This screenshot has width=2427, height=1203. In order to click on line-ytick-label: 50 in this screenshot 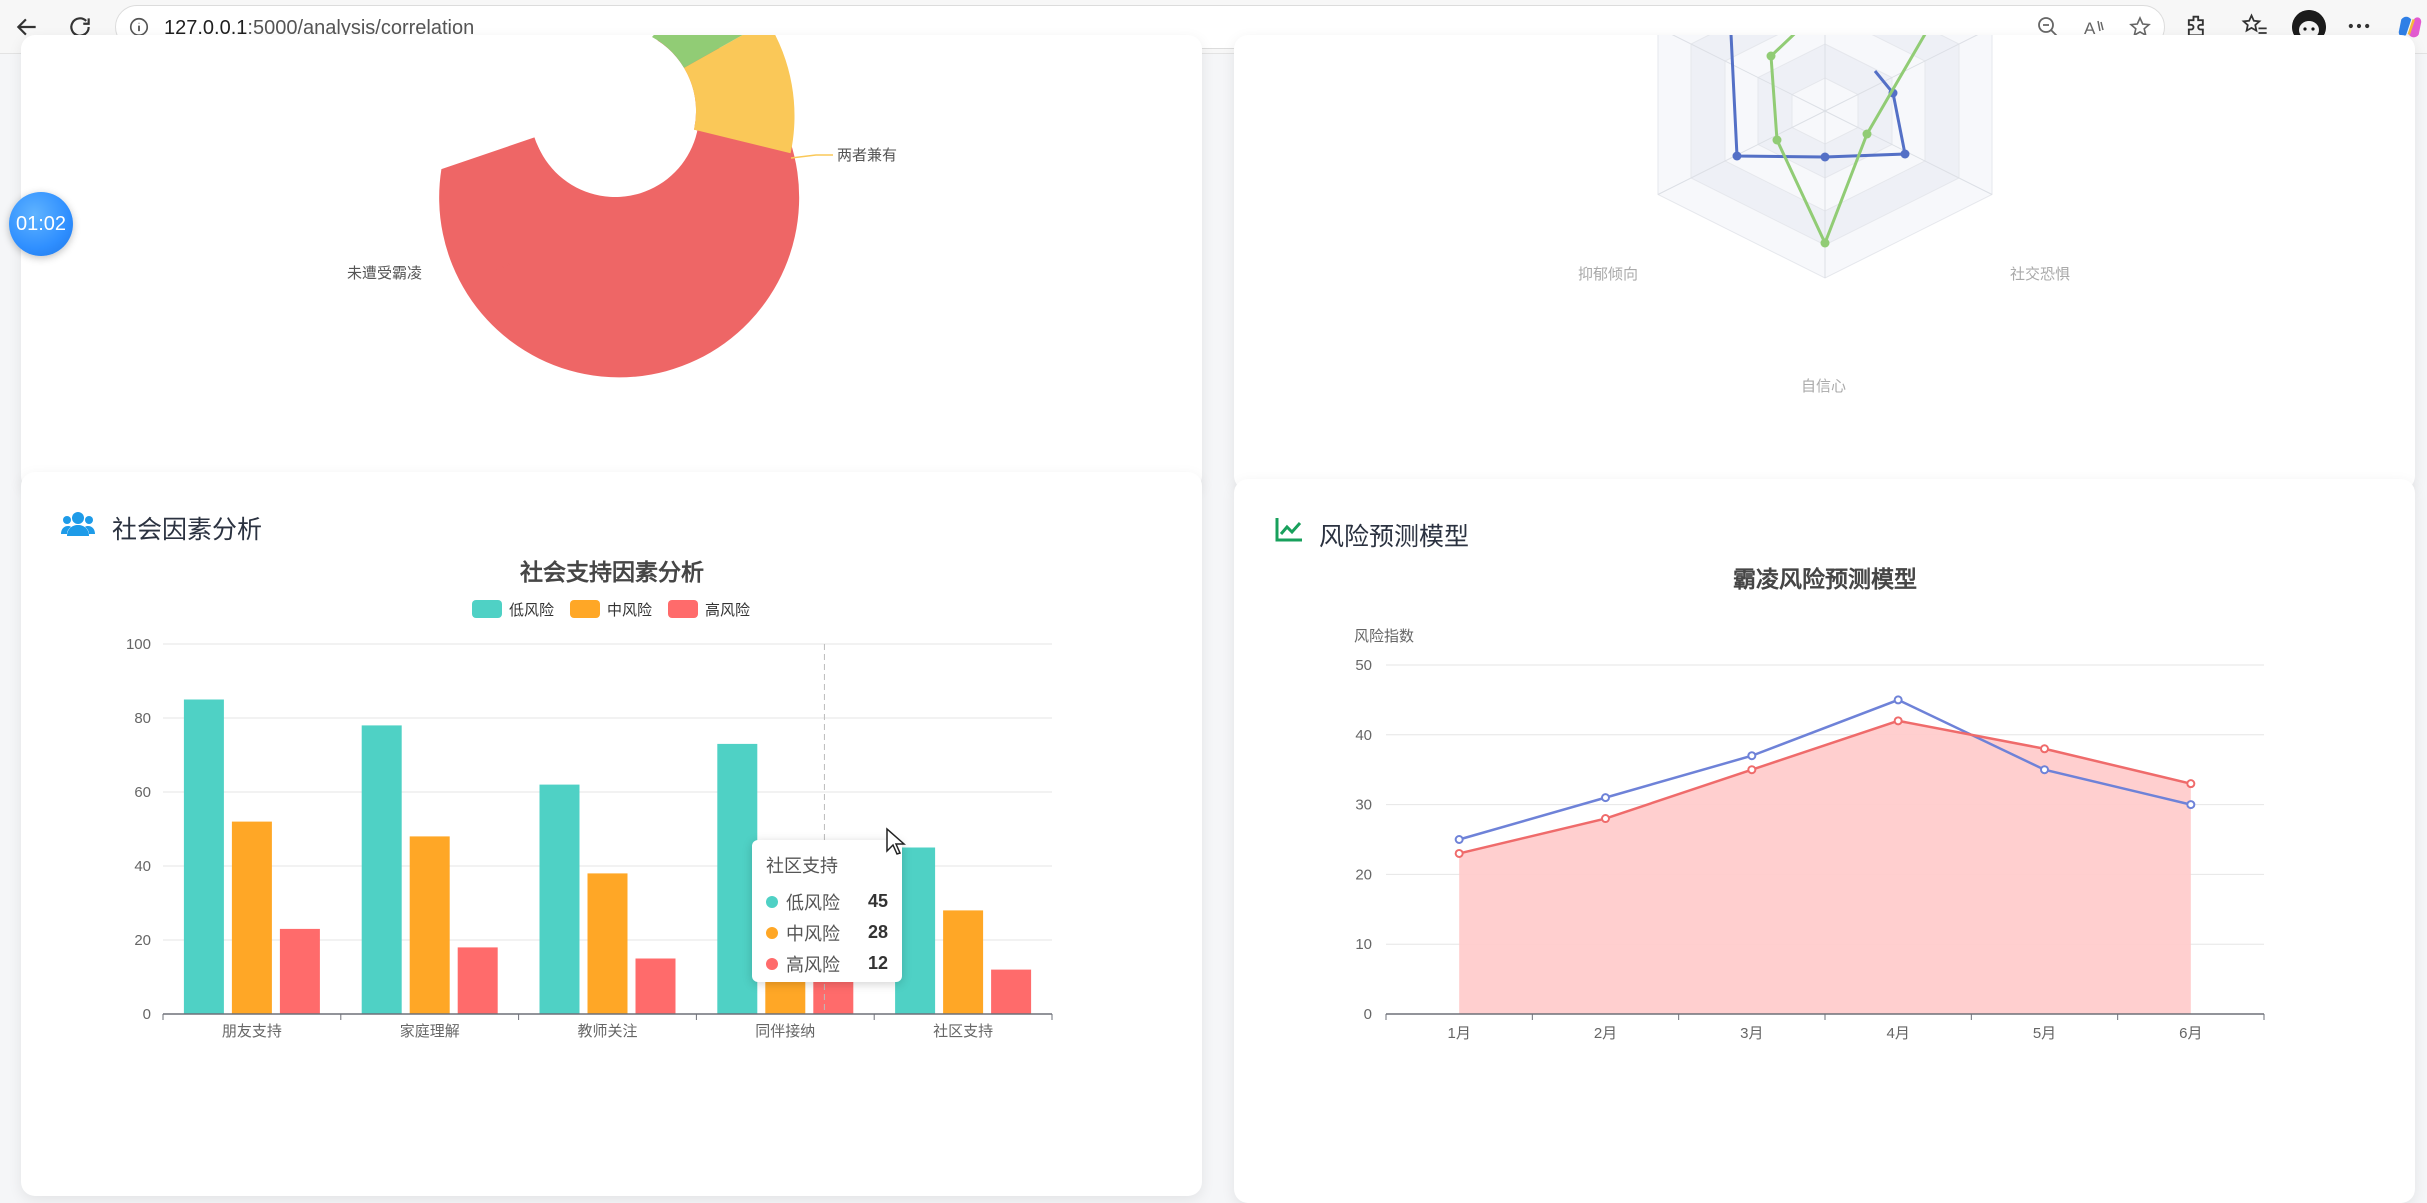, I will do `click(1363, 665)`.